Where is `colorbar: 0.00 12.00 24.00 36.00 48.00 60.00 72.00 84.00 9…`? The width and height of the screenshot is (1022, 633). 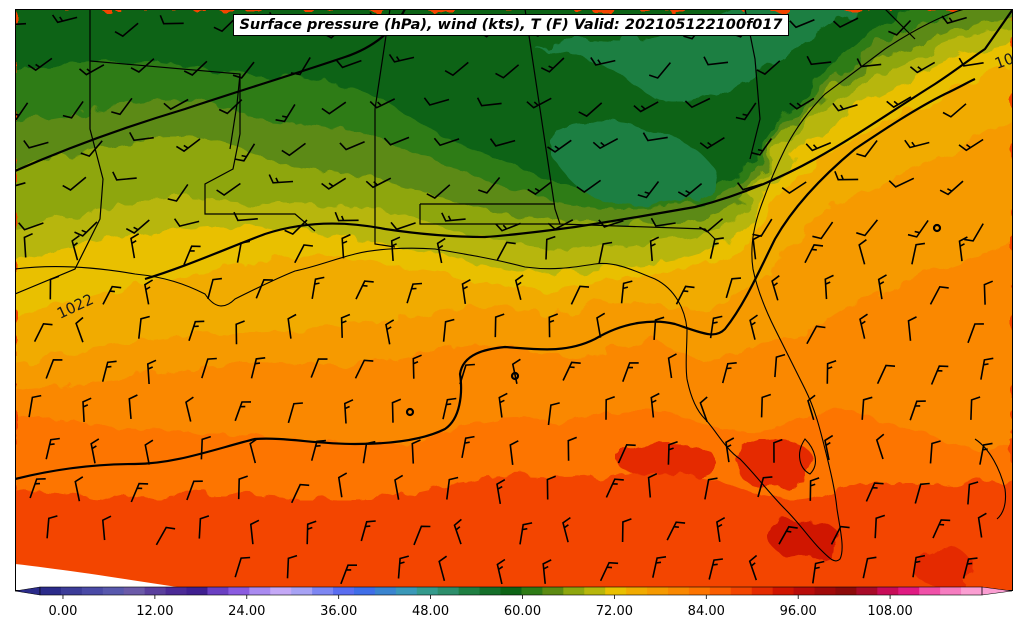
colorbar: 0.00 12.00 24.00 36.00 48.00 60.00 72.00 84.00 9… is located at coordinates (513, 602).